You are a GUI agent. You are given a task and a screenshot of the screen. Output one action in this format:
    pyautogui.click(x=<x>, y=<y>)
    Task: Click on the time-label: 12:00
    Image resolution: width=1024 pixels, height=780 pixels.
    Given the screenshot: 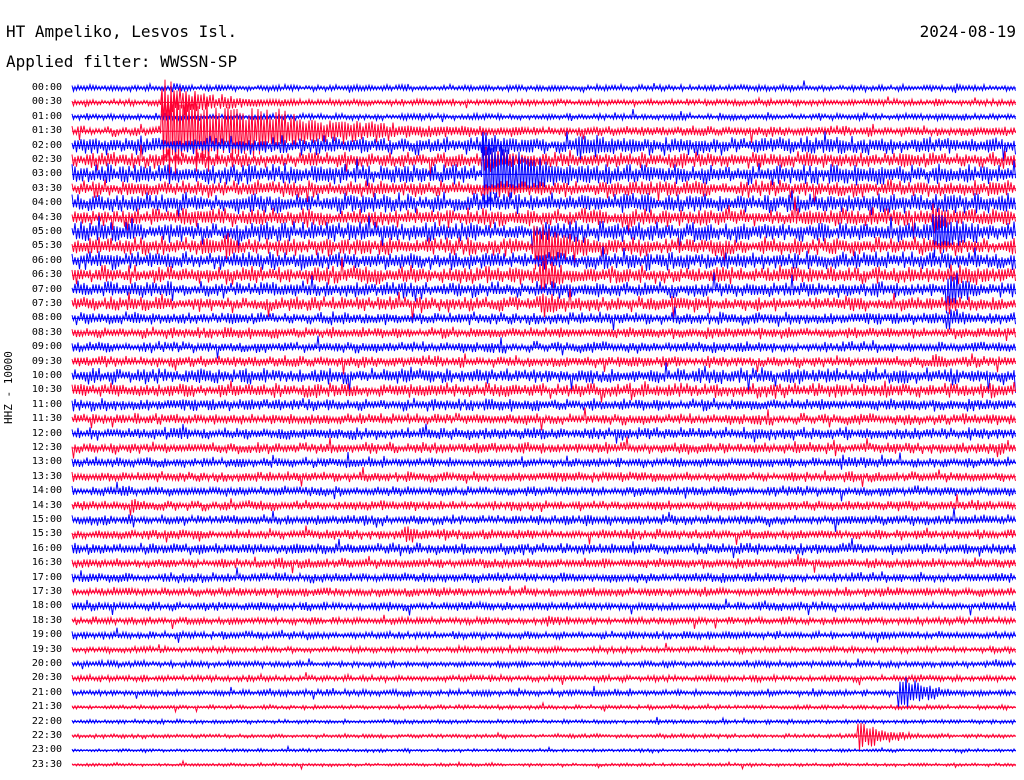 What is the action you would take?
    pyautogui.click(x=46, y=433)
    